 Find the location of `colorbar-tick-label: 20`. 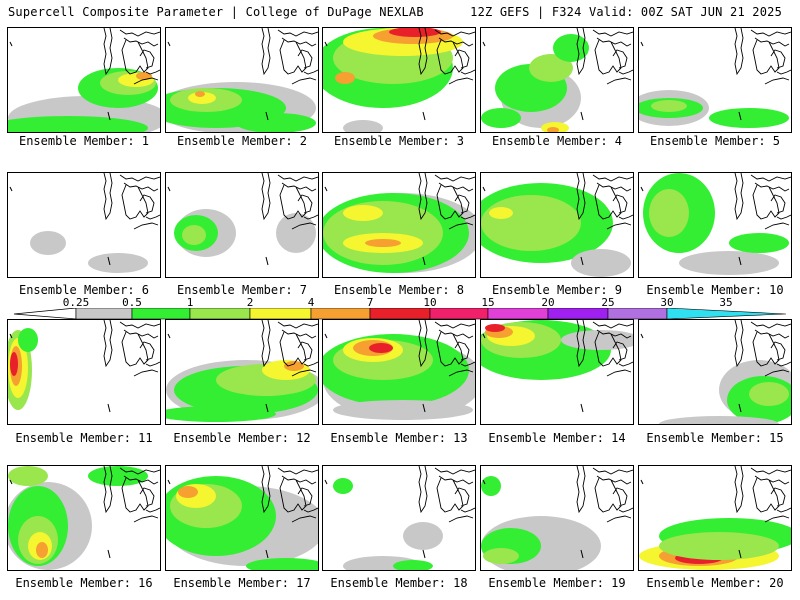

colorbar-tick-label: 20 is located at coordinates (548, 302).